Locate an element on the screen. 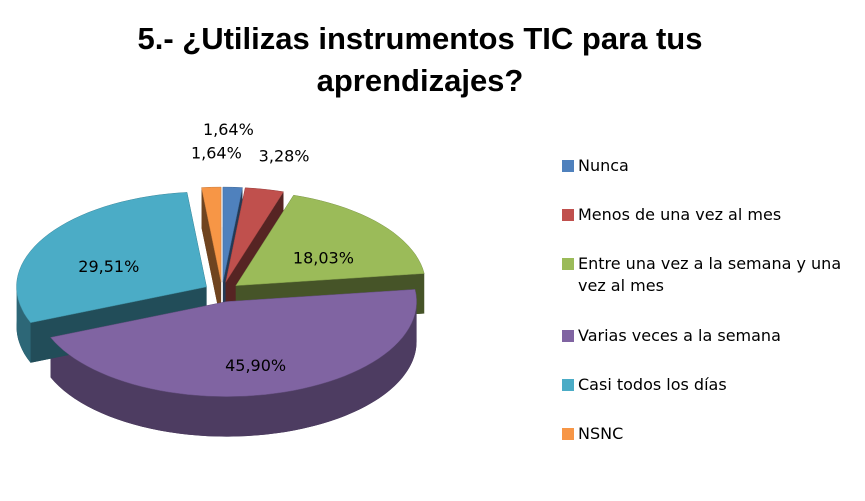  slice-wall is located at coordinates (211, 255).